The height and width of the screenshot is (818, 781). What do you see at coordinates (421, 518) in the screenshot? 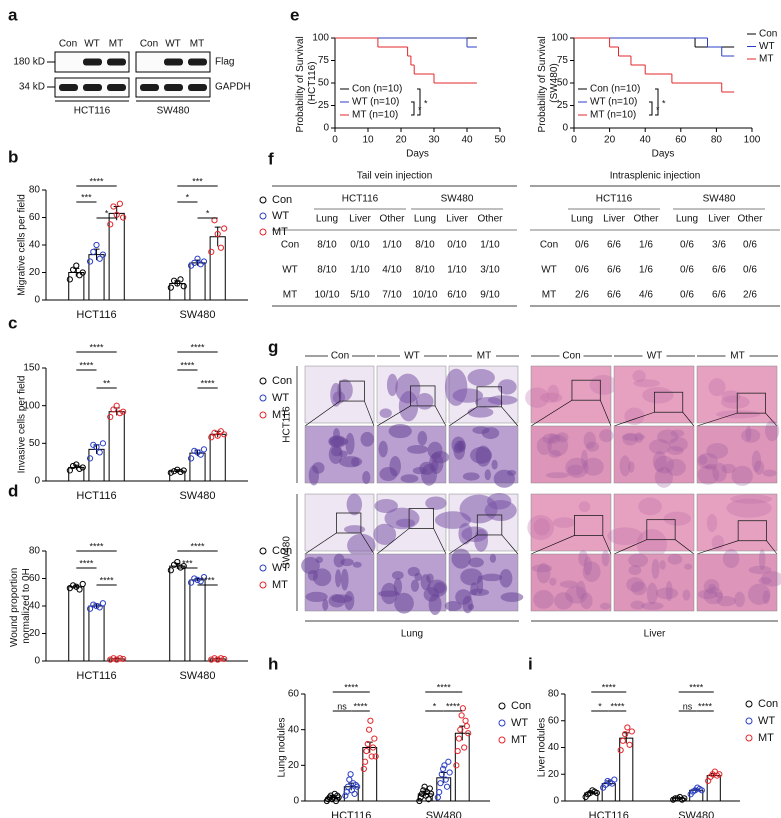
I see `zoom-box` at bounding box center [421, 518].